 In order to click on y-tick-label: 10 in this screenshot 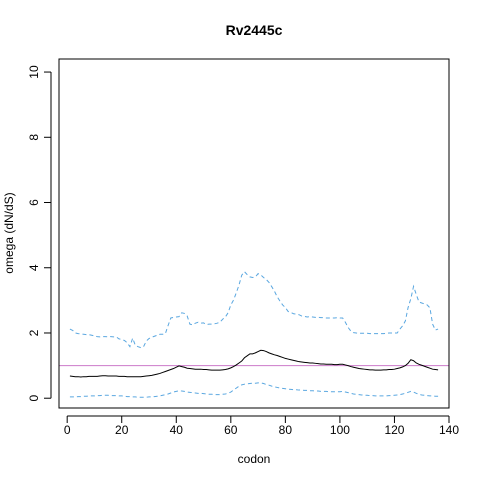, I will do `click(34, 72)`.